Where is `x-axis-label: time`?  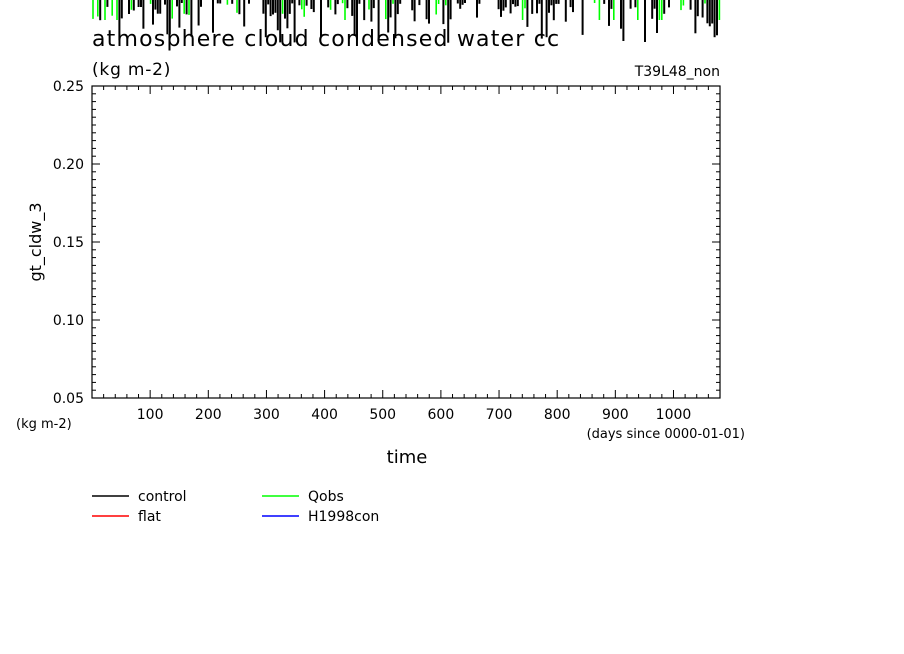 x-axis-label: time is located at coordinates (407, 457).